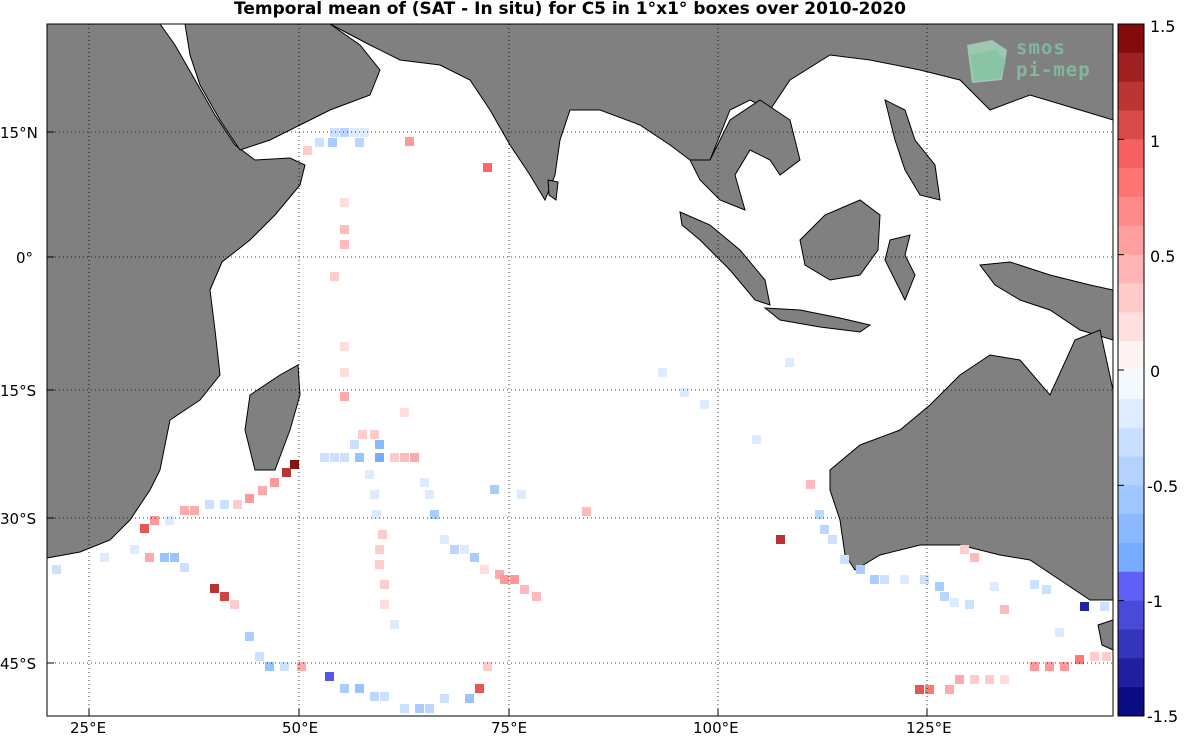 Image resolution: width=1188 pixels, height=738 pixels. What do you see at coordinates (300, 728) in the screenshot?
I see `lon-label: 50°E` at bounding box center [300, 728].